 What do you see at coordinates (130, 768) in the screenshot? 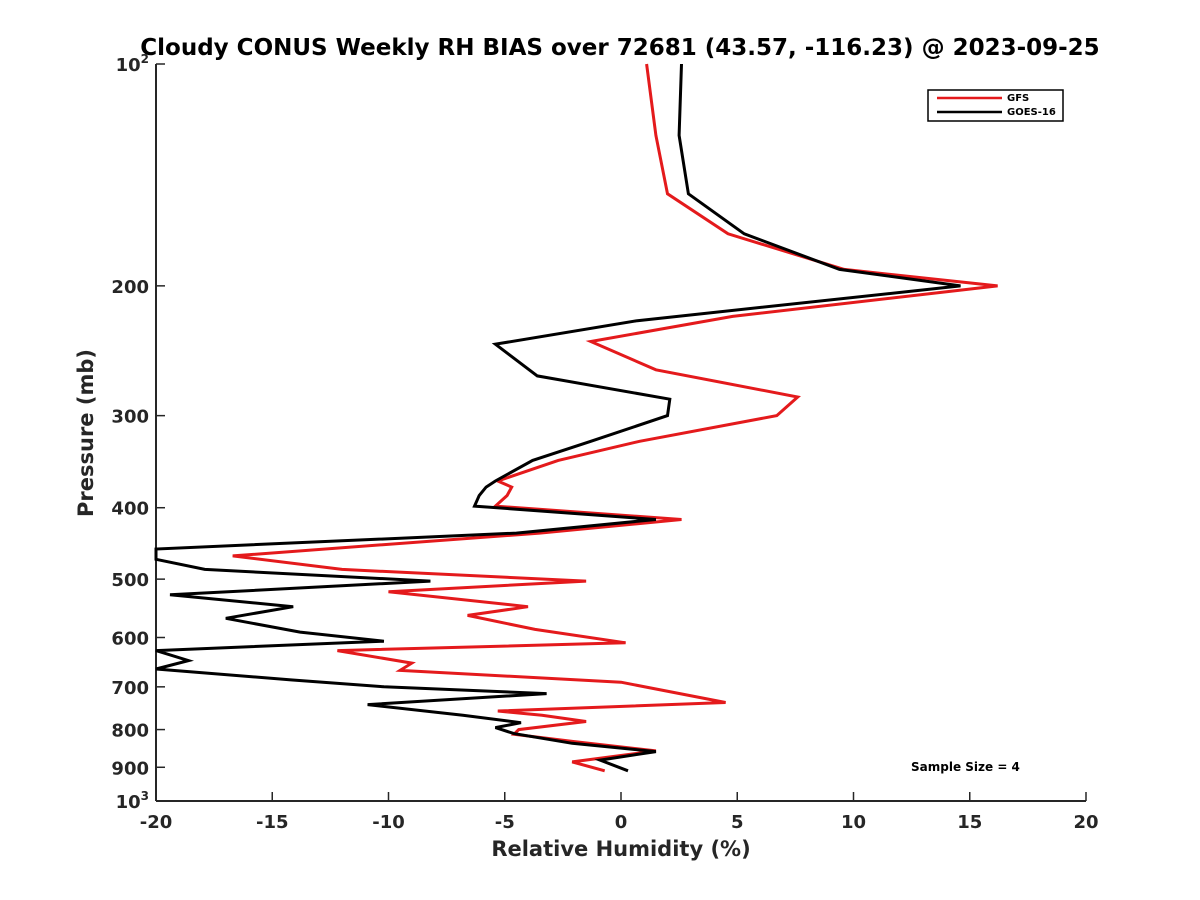
I see `y-tick-label: 900` at bounding box center [130, 768].